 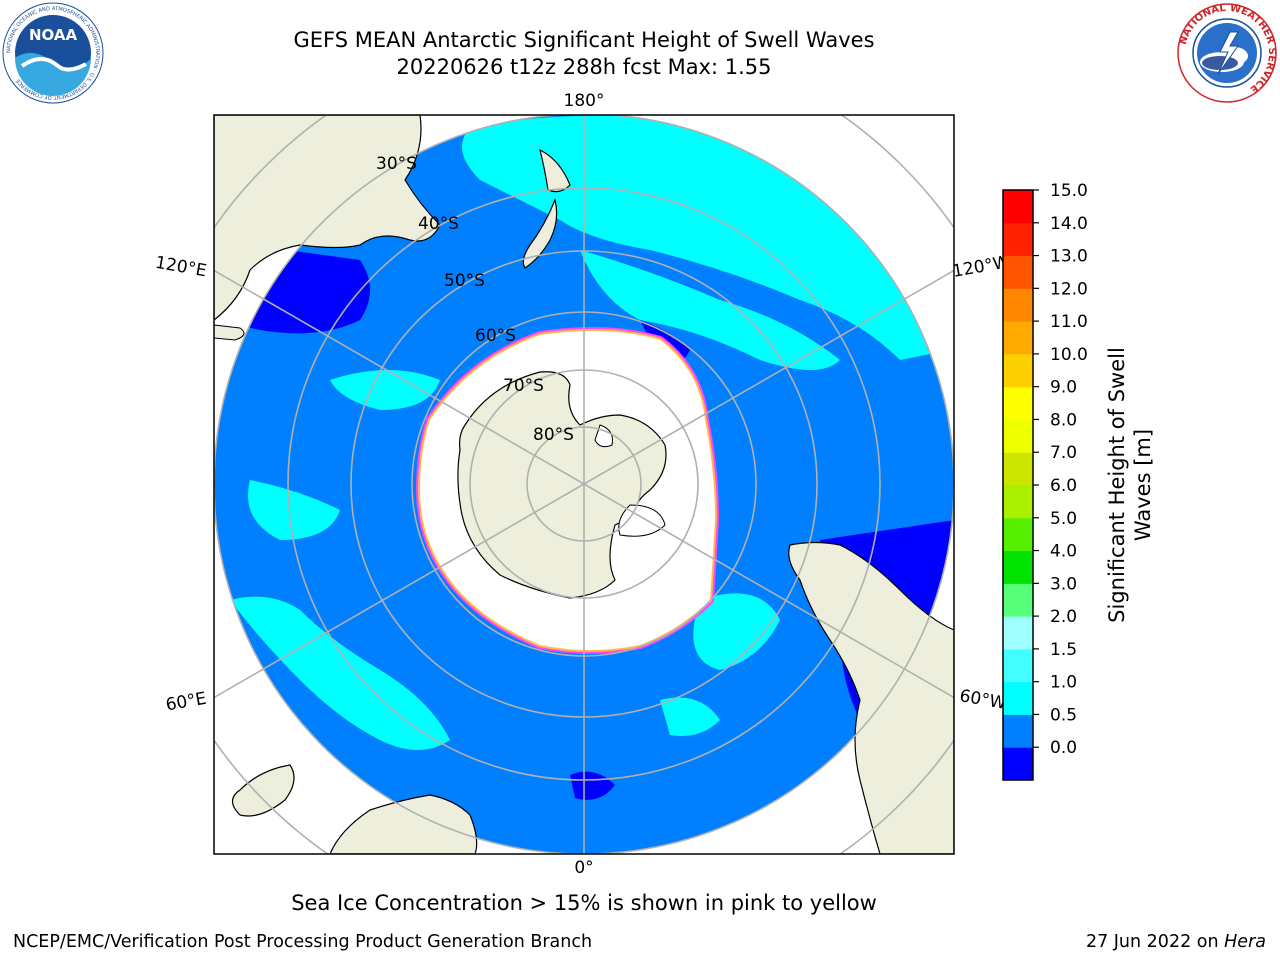 I want to click on lat-label-50s: 50°S, so click(x=464, y=281).